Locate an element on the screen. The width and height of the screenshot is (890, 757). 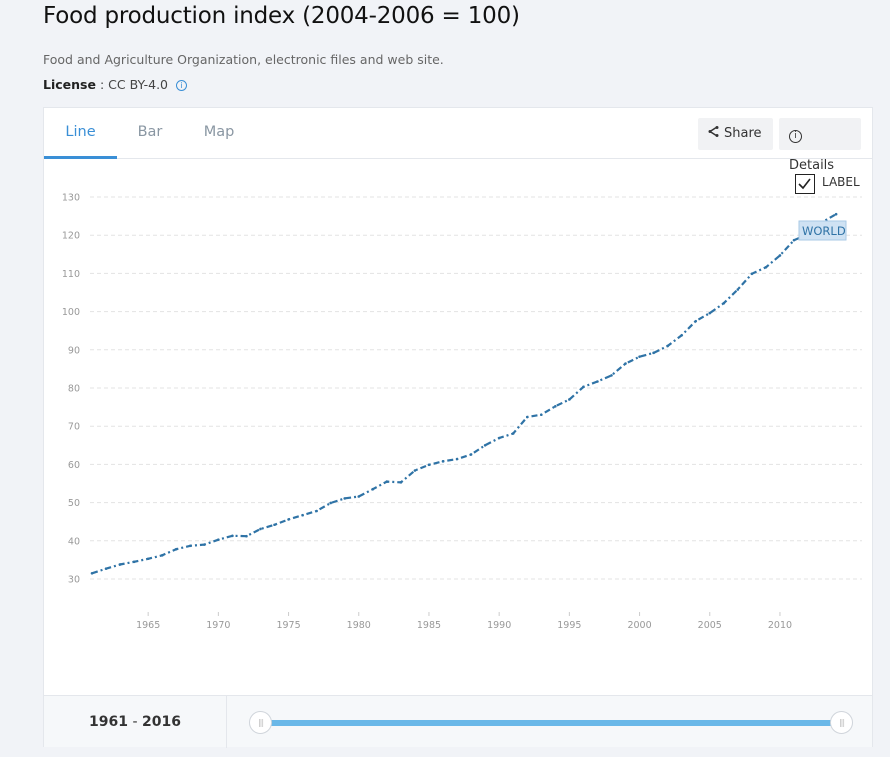
license-value: CC BY-4.0 is located at coordinates (138, 84).